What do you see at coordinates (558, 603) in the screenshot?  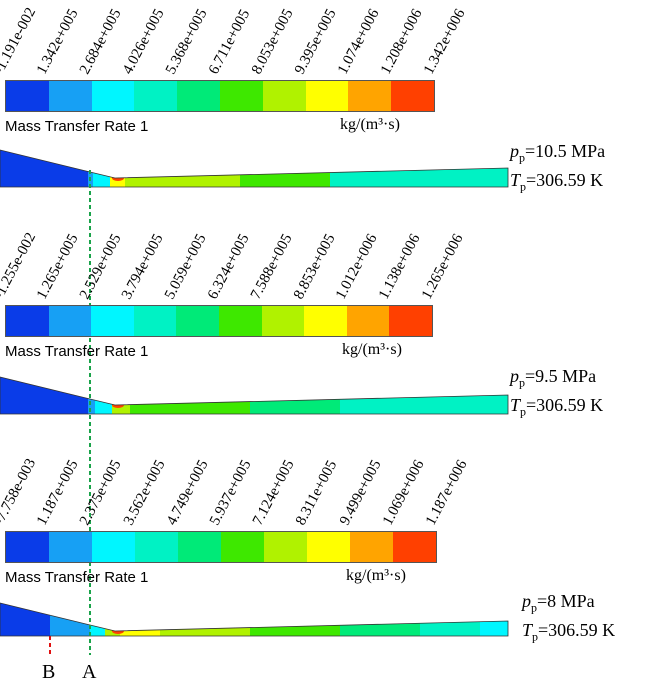 I see `pressure-label: pp=8 MPa` at bounding box center [558, 603].